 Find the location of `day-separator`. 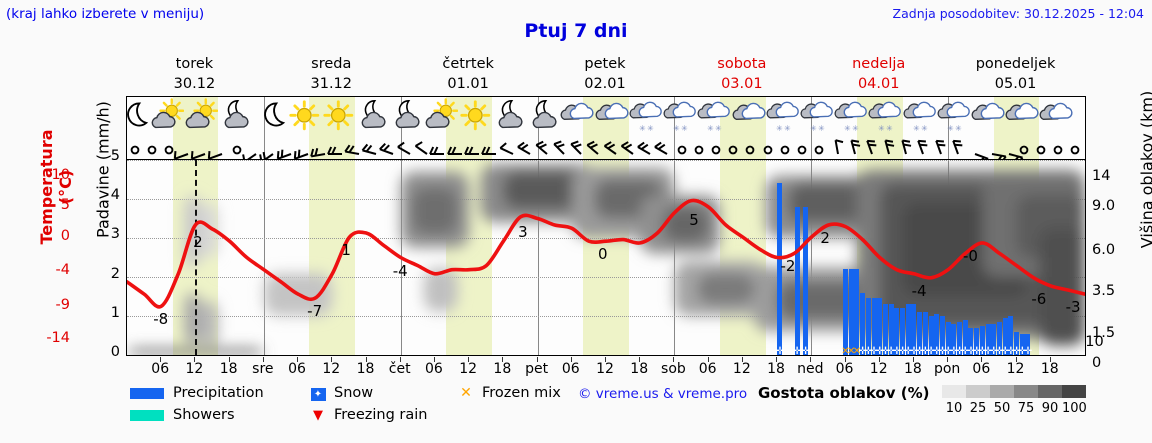

day-separator is located at coordinates (675, 257).